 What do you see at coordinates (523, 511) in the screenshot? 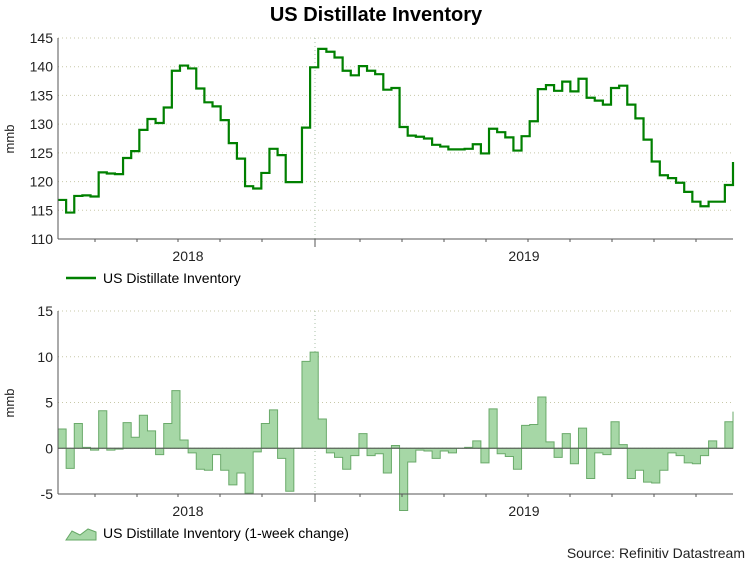
I see `bottom-x-tick-2019: 2019` at bounding box center [523, 511].